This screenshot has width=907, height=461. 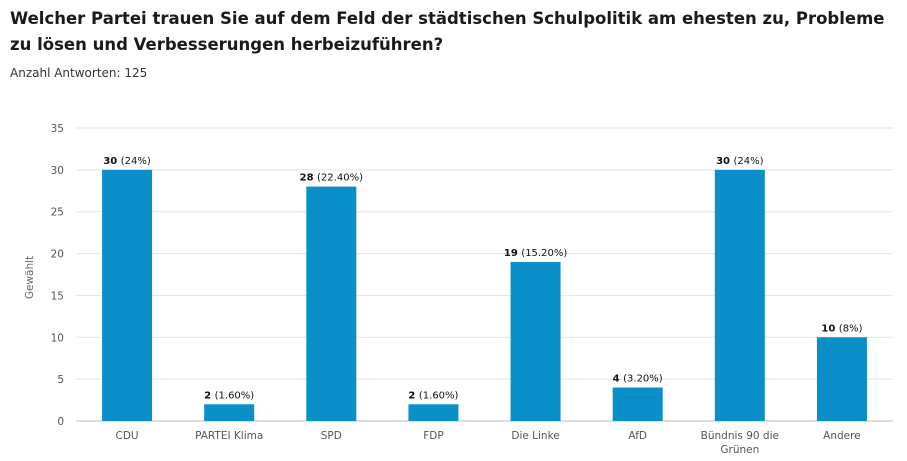 I want to click on data-label: 10 (8%), so click(x=841, y=328).